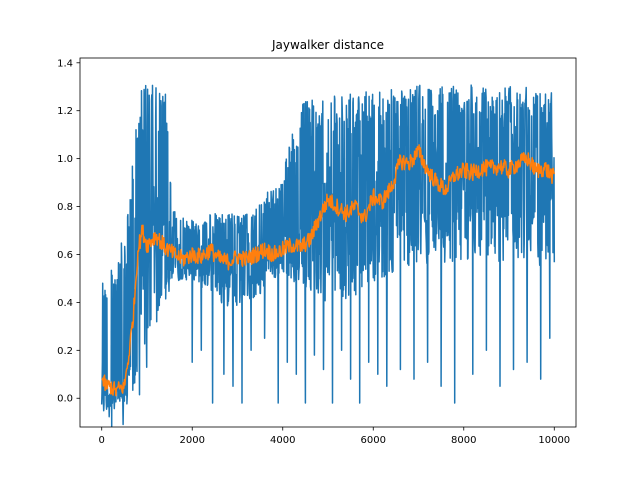  Describe the element at coordinates (65, 159) in the screenshot. I see `y-tick-label: 1.0` at that location.